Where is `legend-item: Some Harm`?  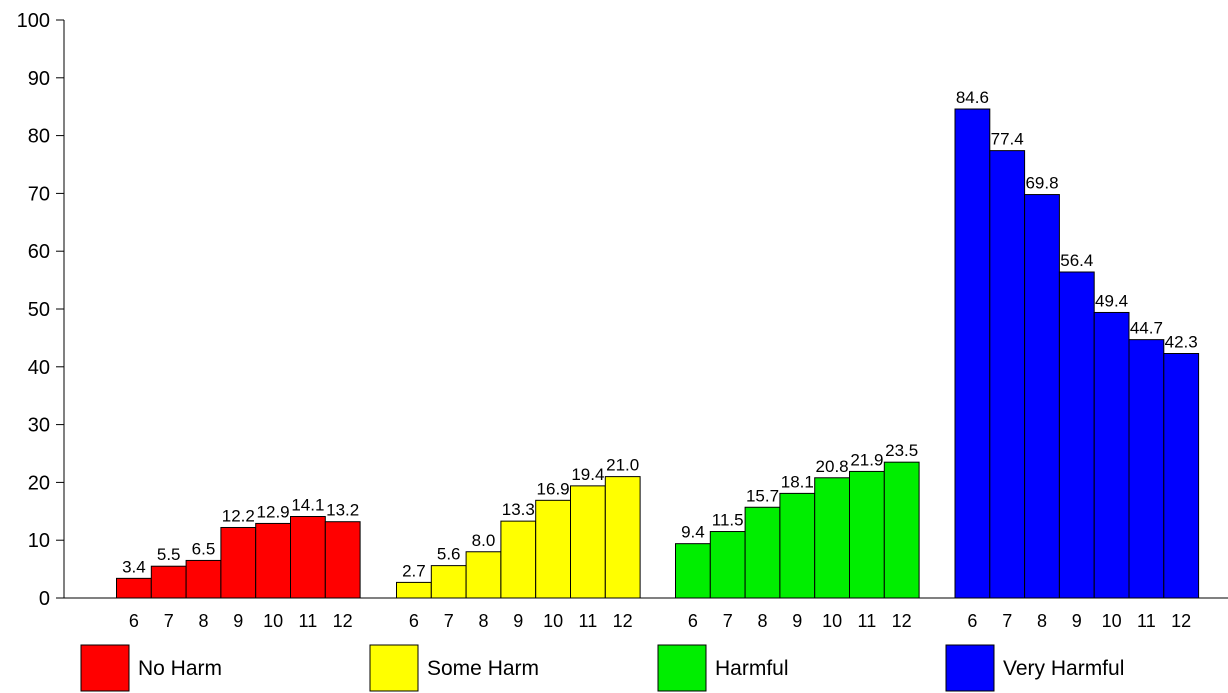
legend-item: Some Harm is located at coordinates (454, 668).